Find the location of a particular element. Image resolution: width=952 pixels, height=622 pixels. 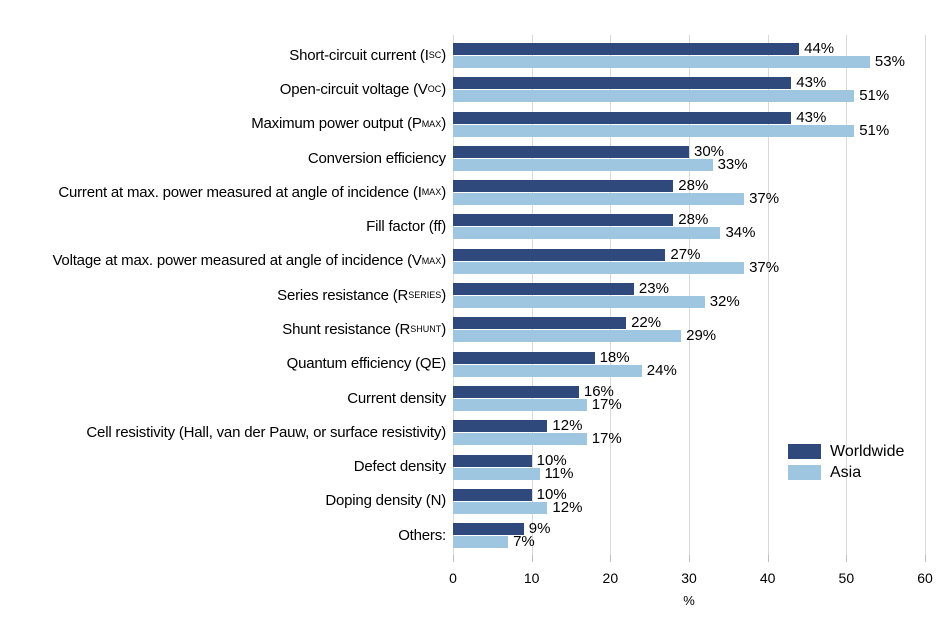

bar-group: 22% 29% is located at coordinates (689, 330).